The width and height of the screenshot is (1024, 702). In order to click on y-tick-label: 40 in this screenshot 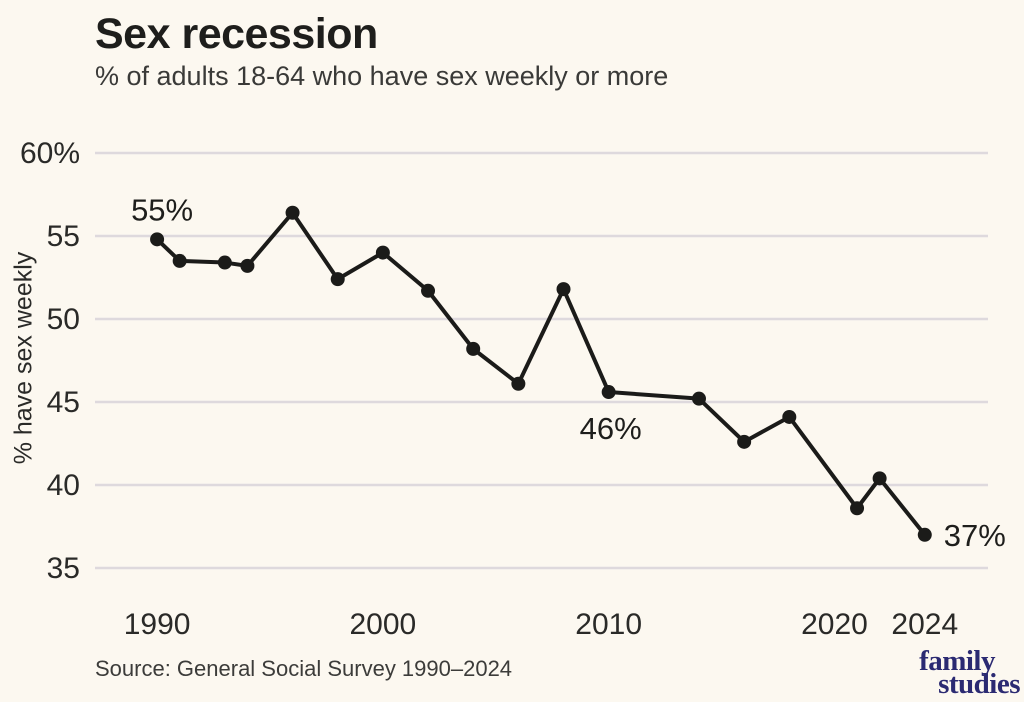, I will do `click(63, 485)`.